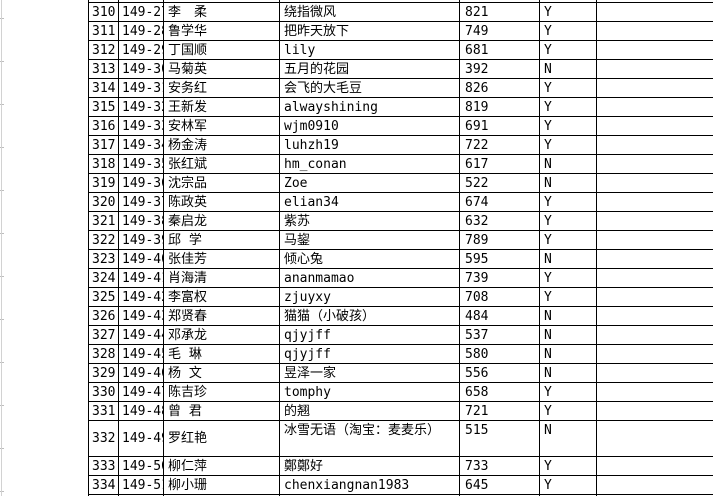 The width and height of the screenshot is (713, 496). What do you see at coordinates (500, 183) in the screenshot?
I see `cell-value: 522` at bounding box center [500, 183].